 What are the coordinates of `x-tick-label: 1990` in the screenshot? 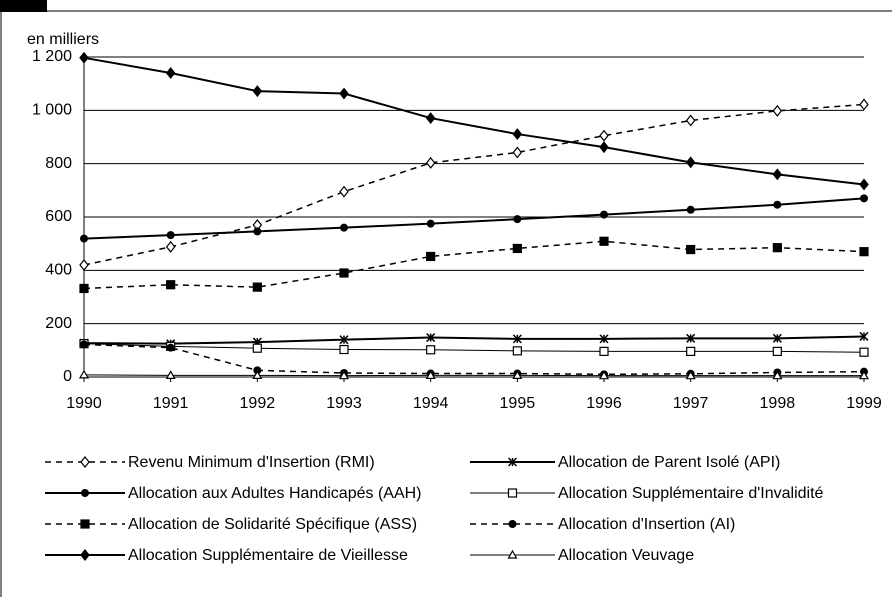 It's located at (84, 403).